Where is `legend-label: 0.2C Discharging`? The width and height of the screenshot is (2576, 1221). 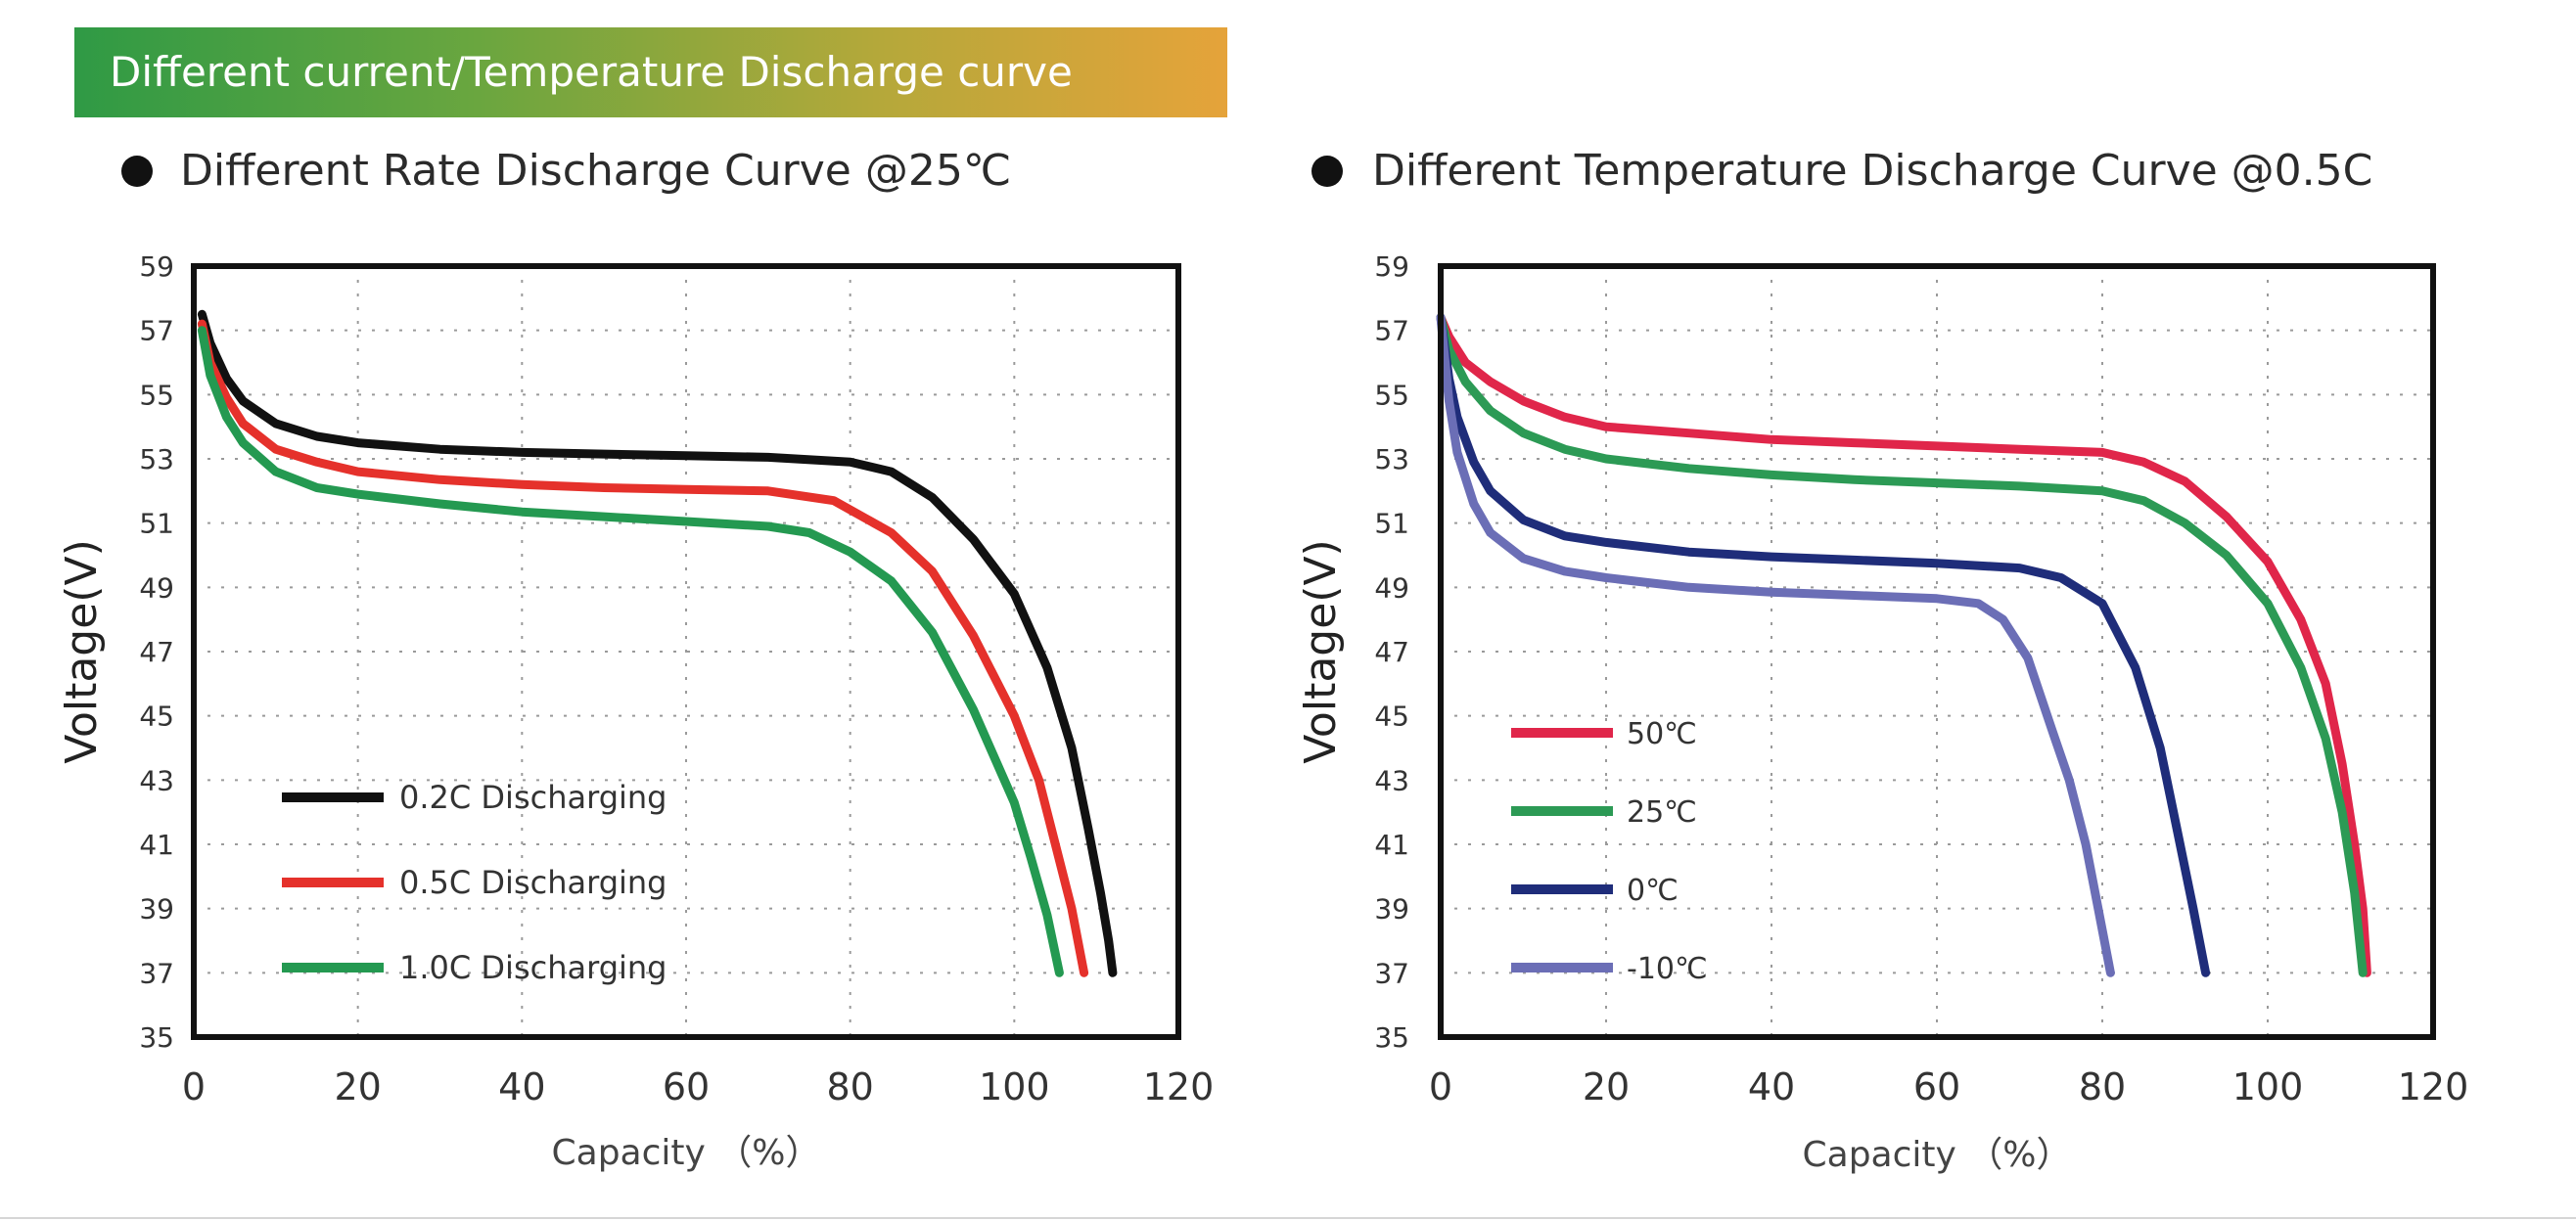
legend-label: 0.2C Discharging is located at coordinates (533, 797).